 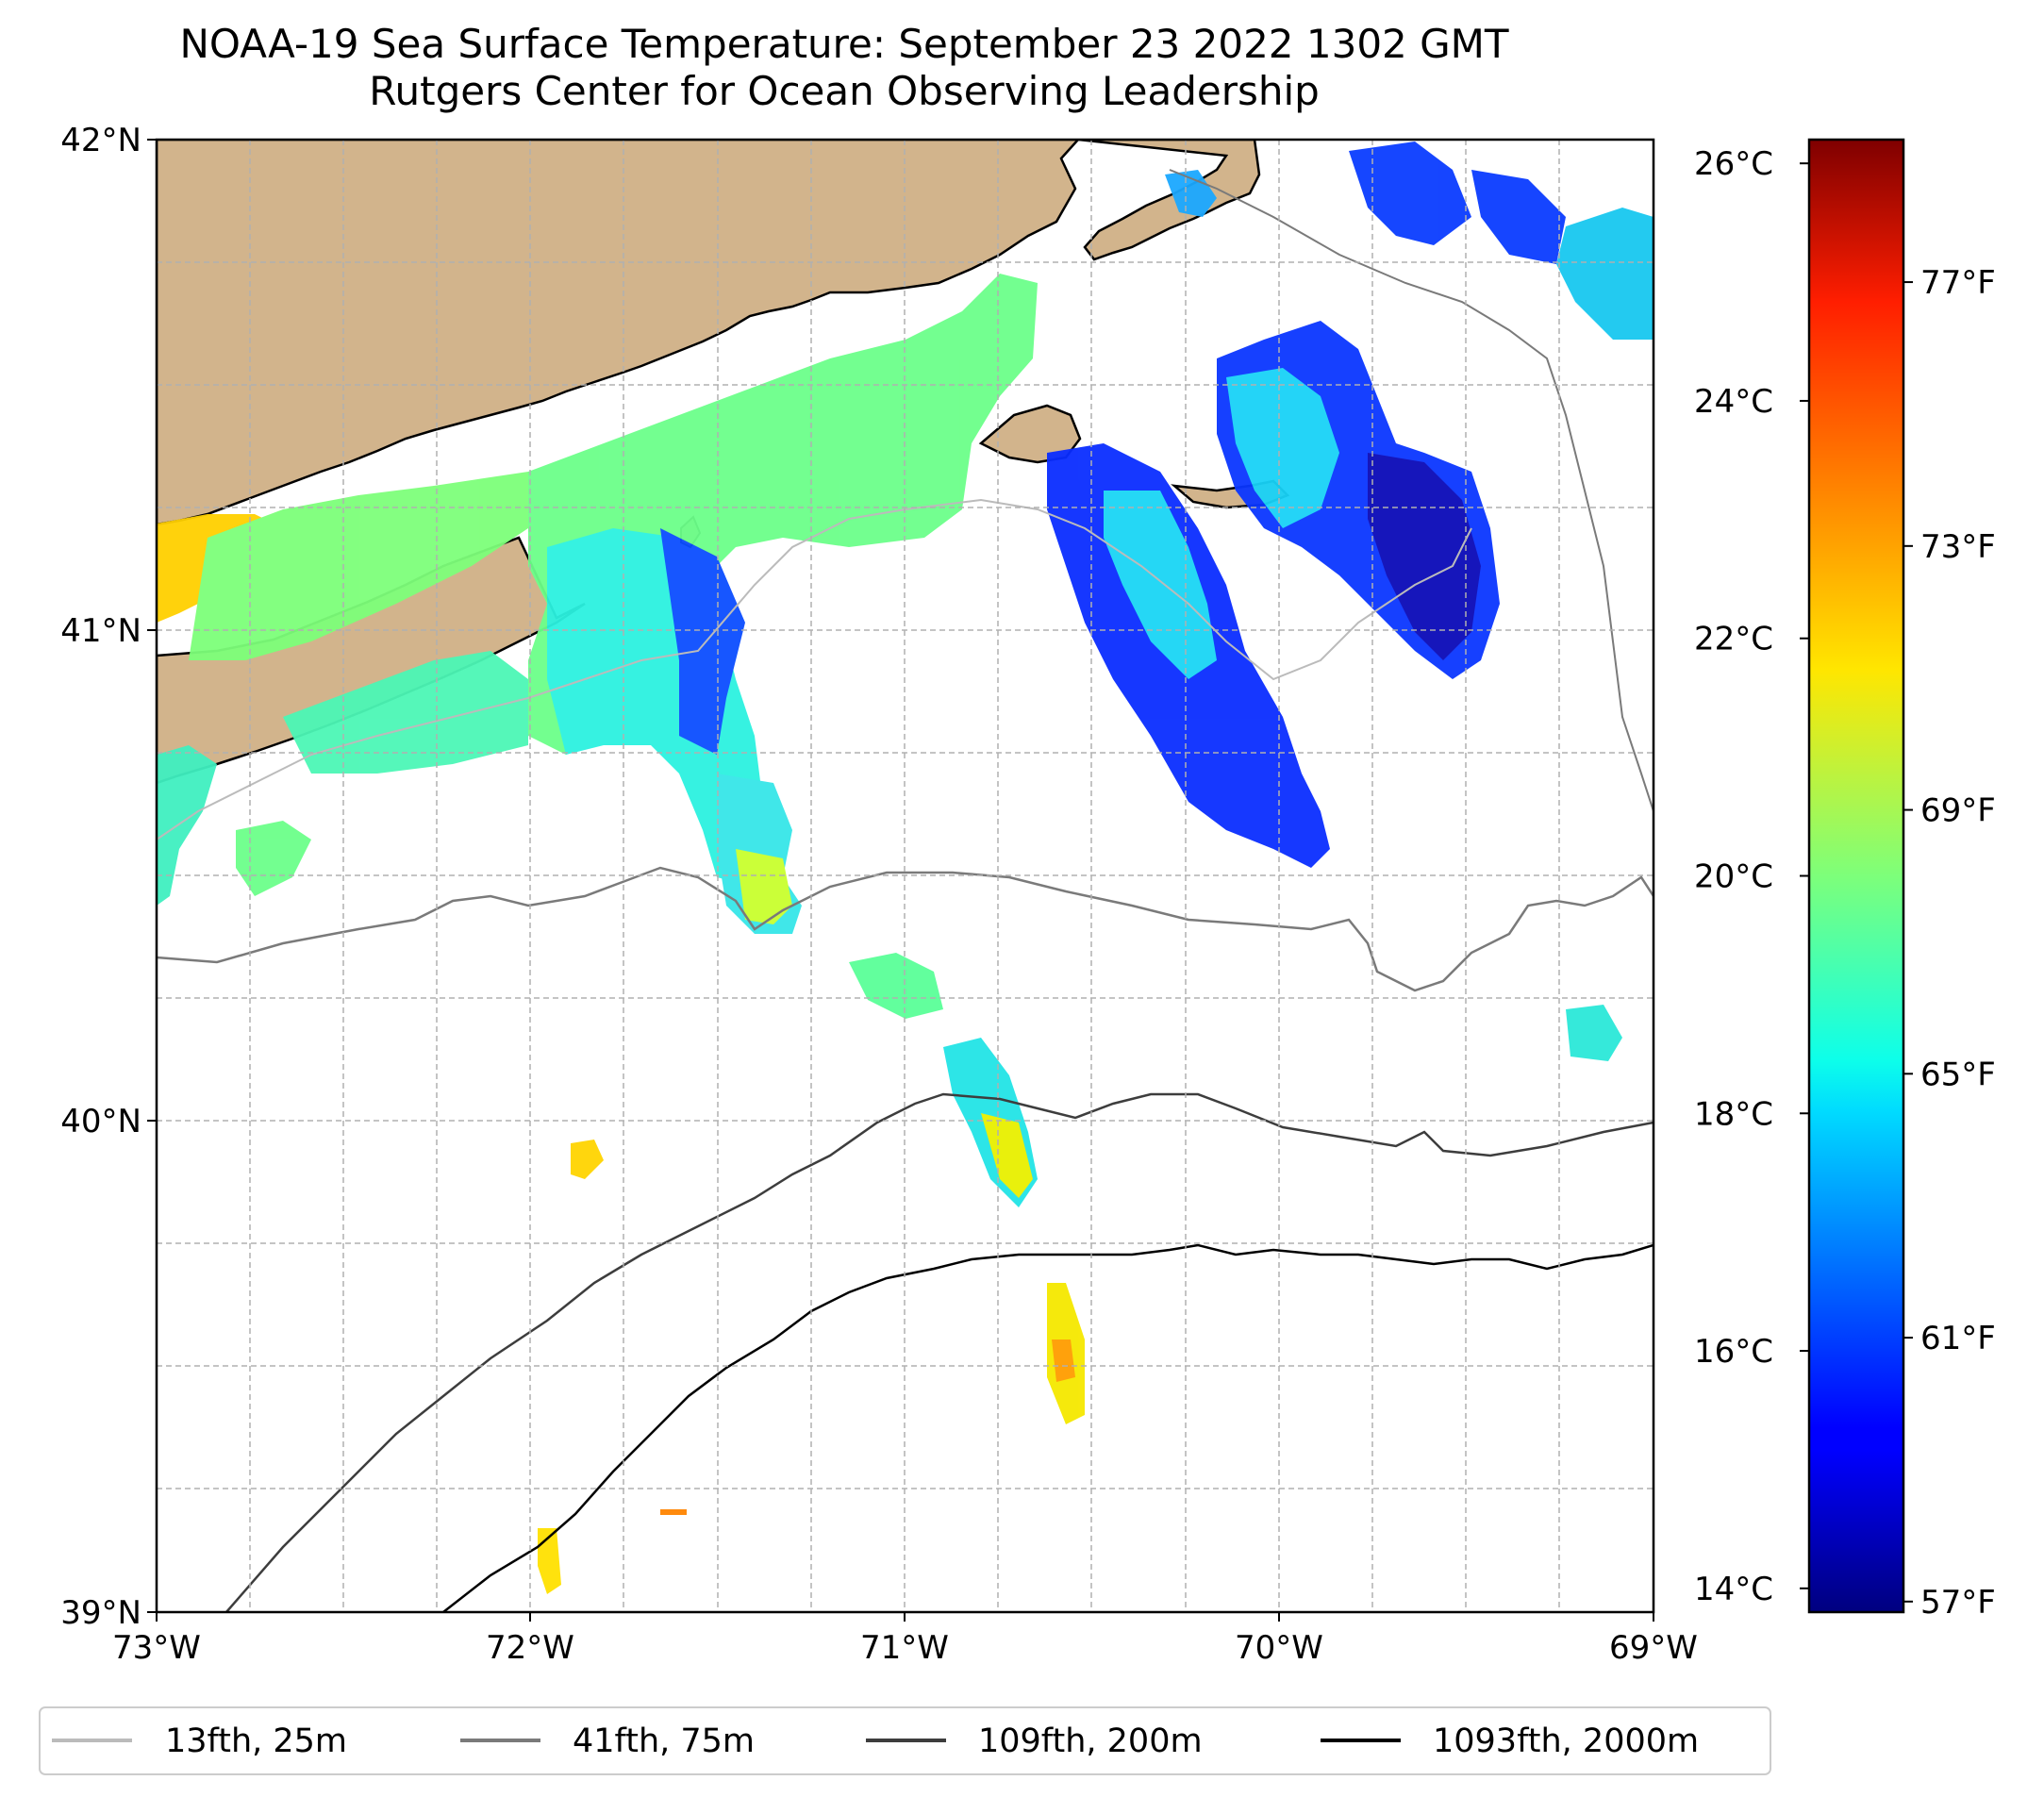 I want to click on isobath-25m, so click(x=814, y=669).